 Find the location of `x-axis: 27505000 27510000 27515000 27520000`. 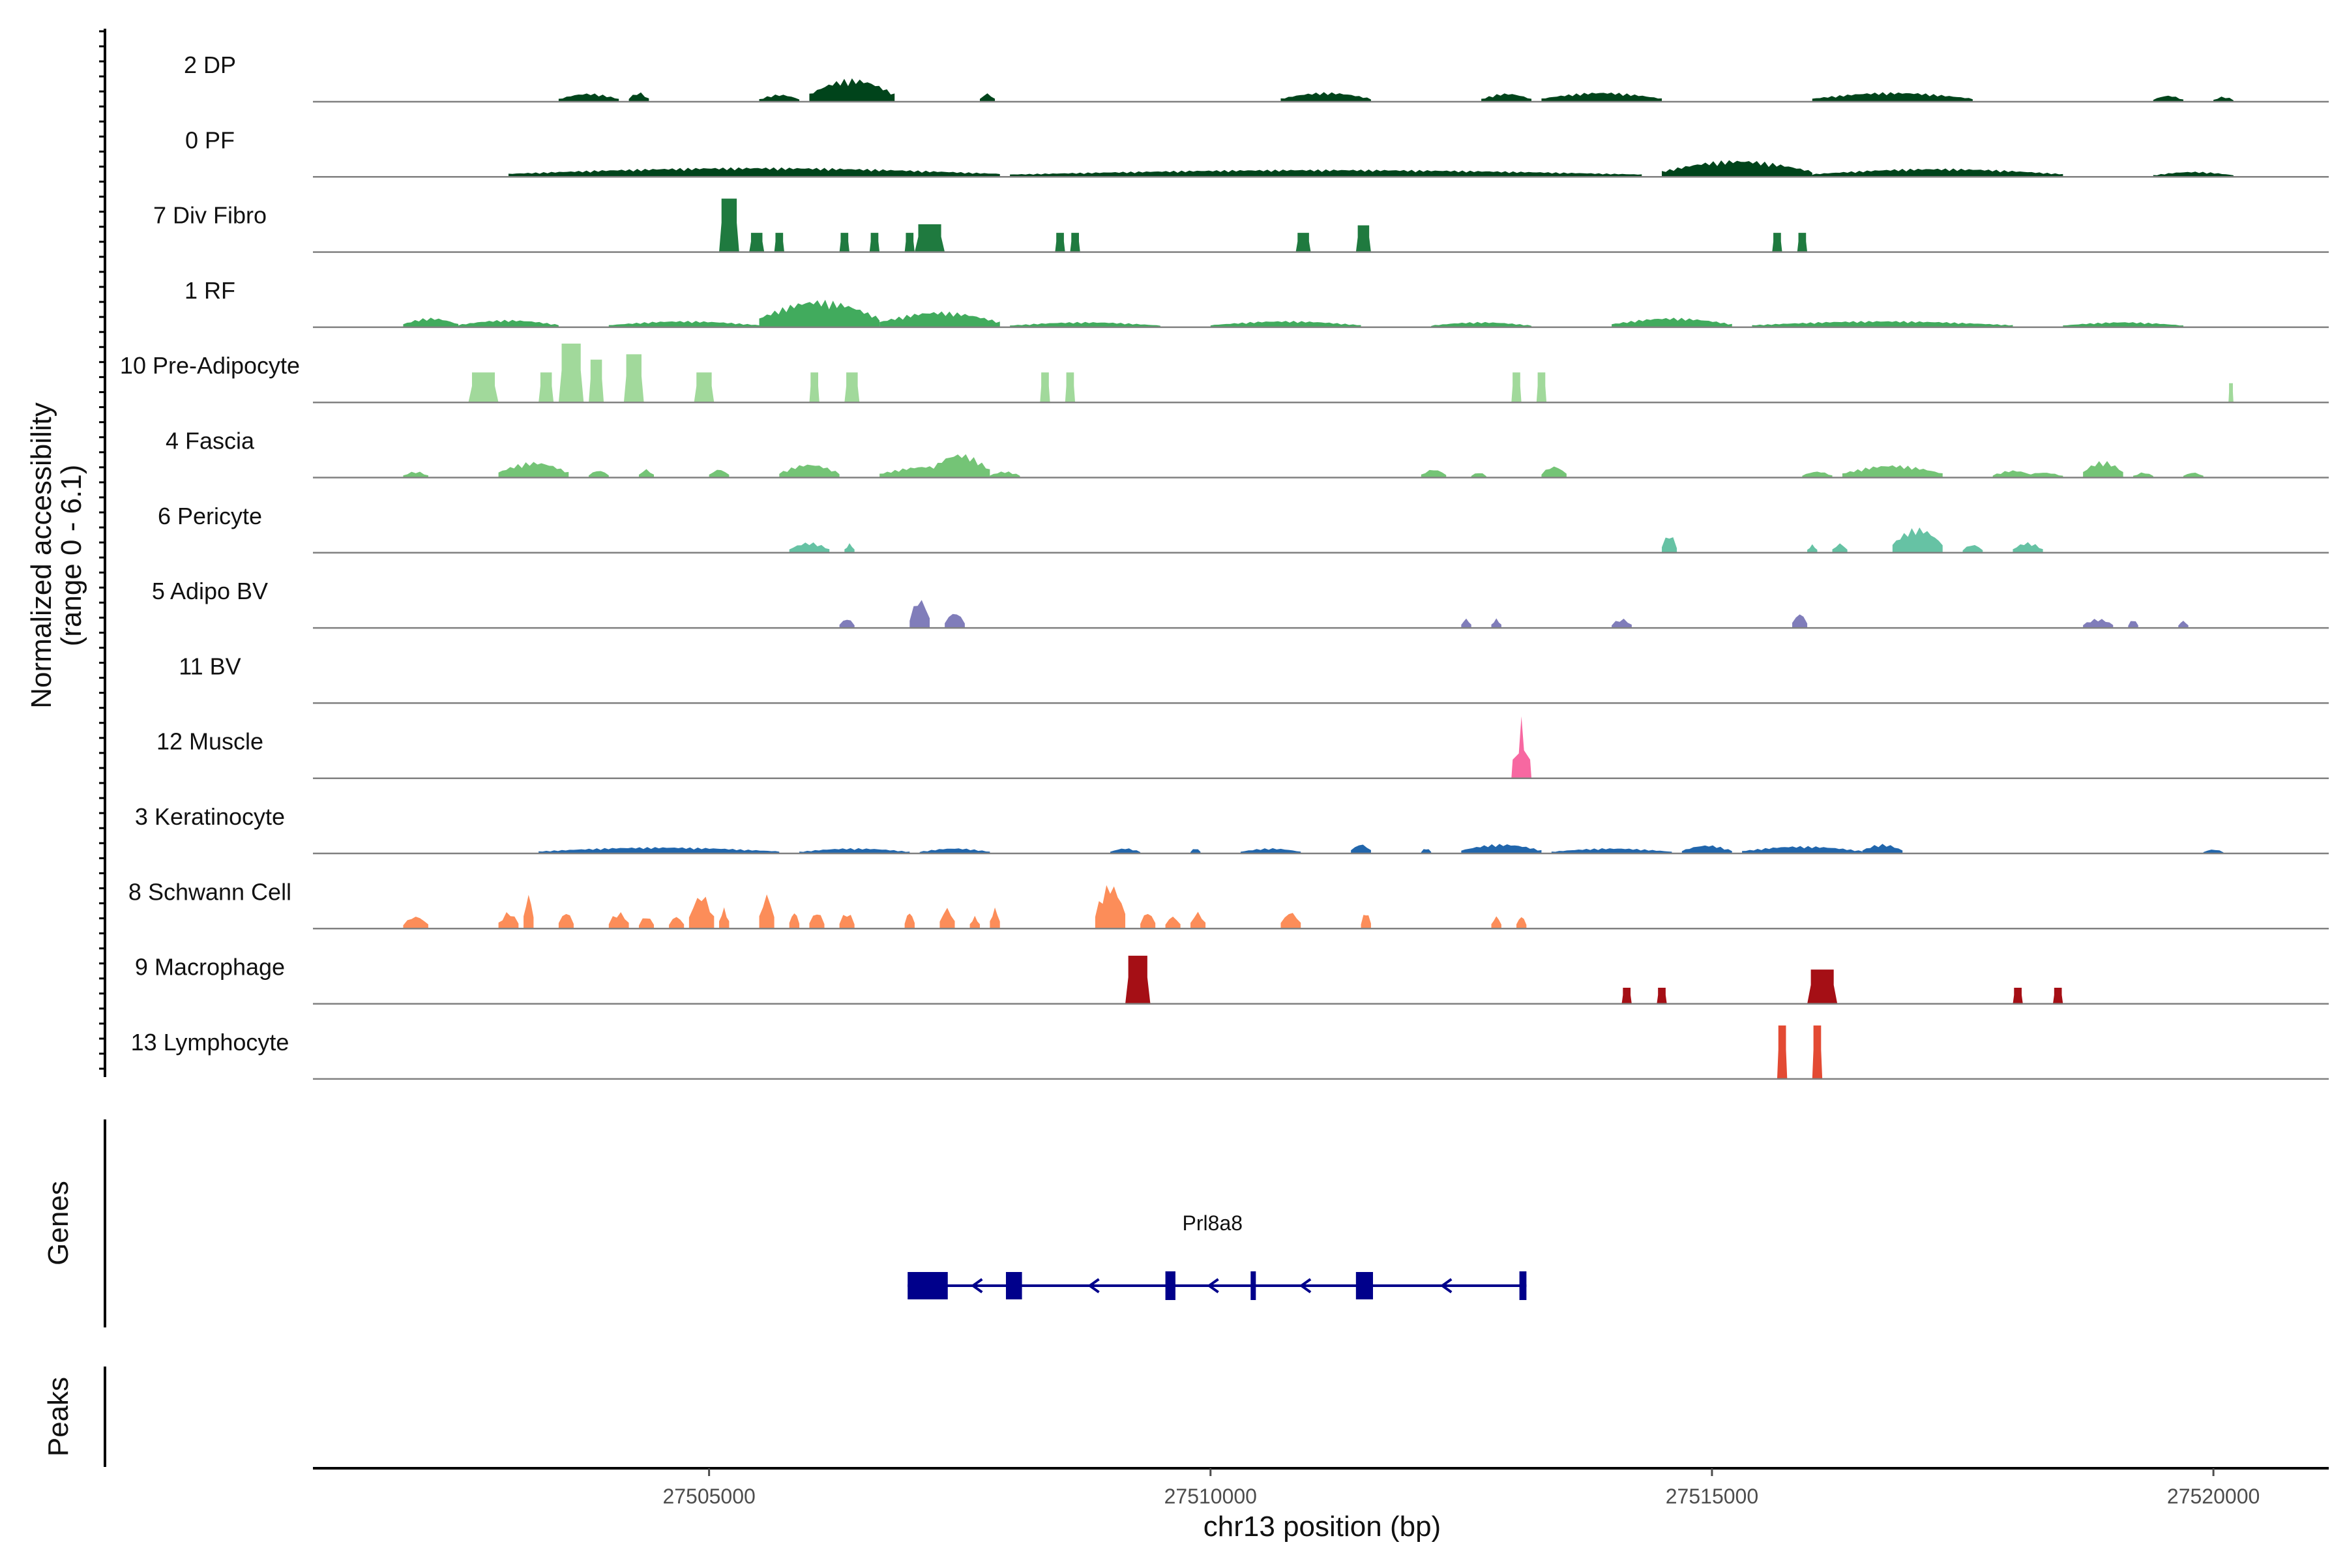

x-axis: 27505000 27510000 27515000 27520000 is located at coordinates (1321, 1488).